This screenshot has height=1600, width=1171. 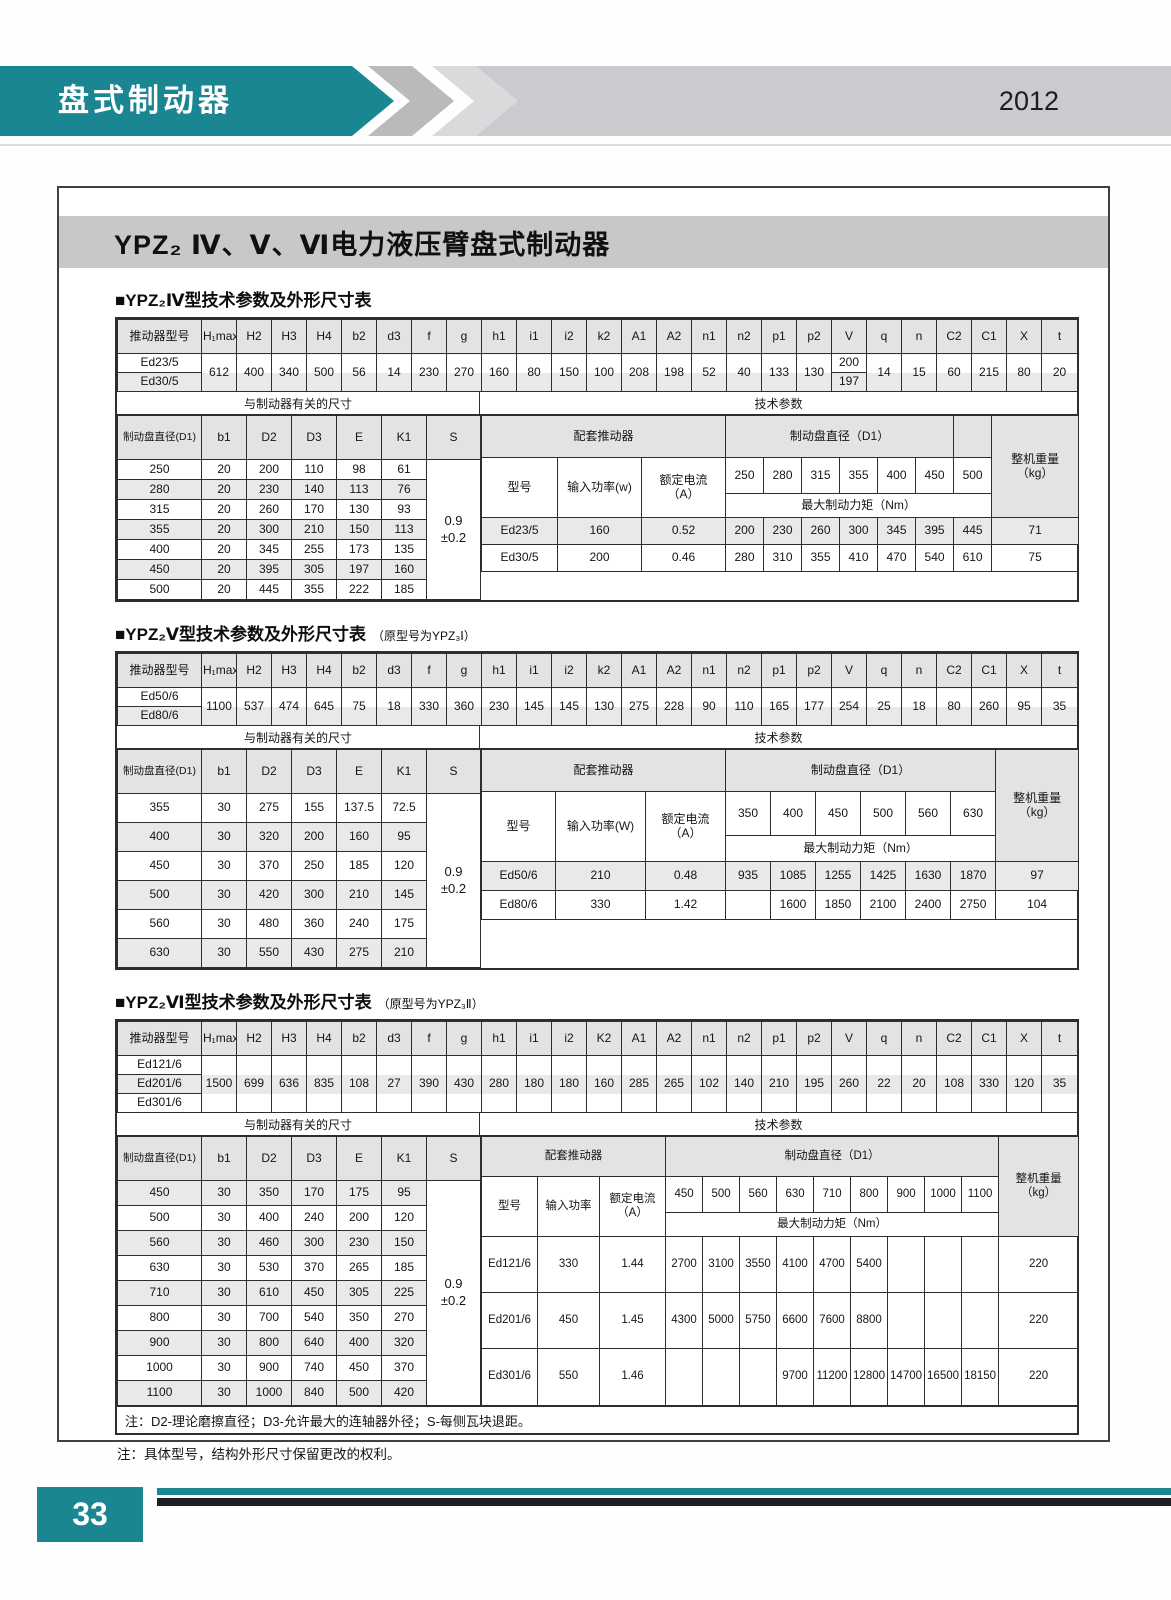 I want to click on table-cell: 27, so click(x=394, y=1084).